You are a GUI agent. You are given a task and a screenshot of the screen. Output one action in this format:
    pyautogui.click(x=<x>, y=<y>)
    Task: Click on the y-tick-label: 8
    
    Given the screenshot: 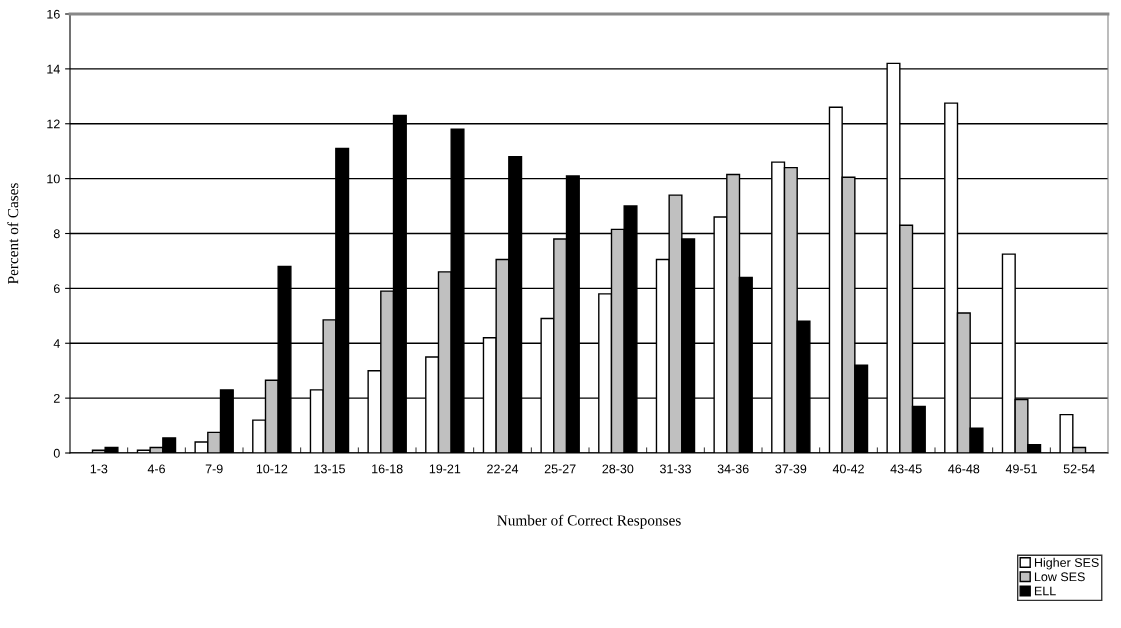 What is the action you would take?
    pyautogui.click(x=56, y=234)
    